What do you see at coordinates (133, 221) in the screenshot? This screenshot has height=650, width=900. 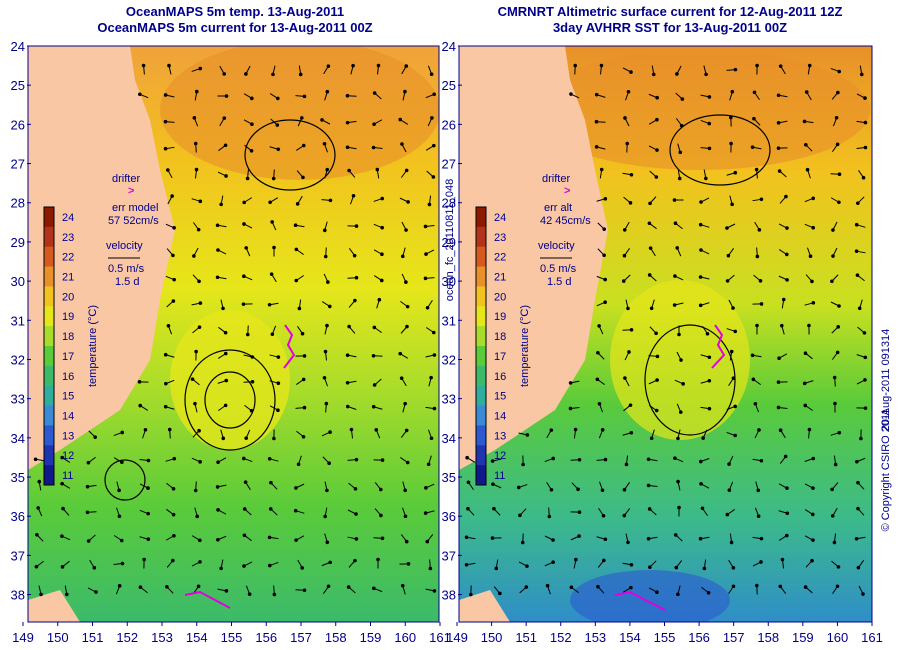 I see `left-err-value: 57 52cm/s` at bounding box center [133, 221].